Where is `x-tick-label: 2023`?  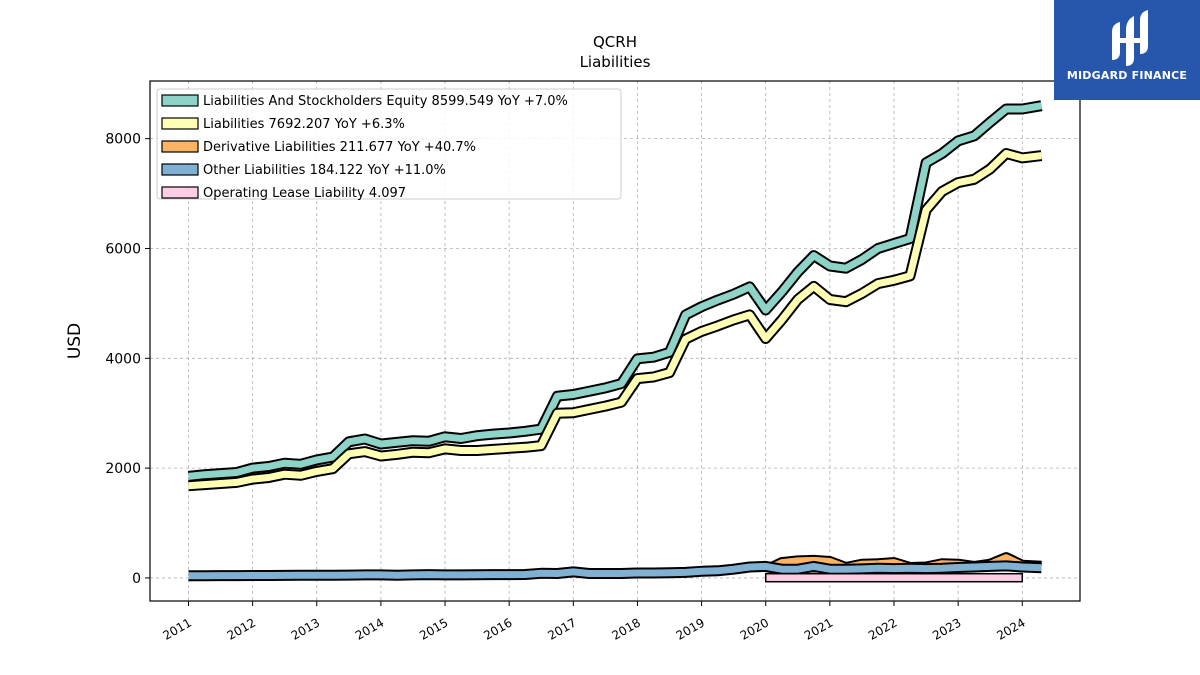 x-tick-label: 2023 is located at coordinates (946, 628).